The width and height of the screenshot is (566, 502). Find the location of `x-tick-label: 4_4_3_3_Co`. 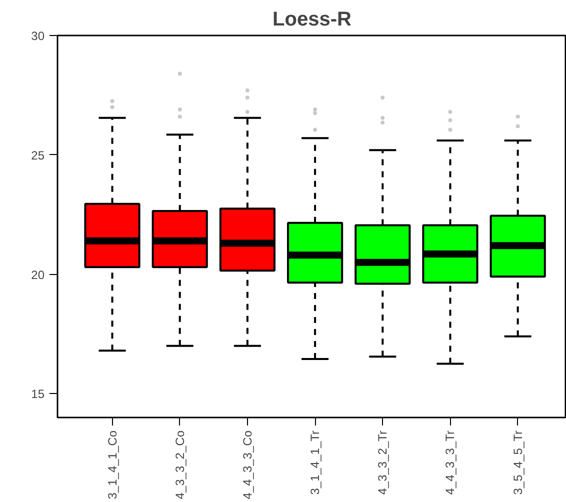

x-tick-label: 4_4_3_3_Co is located at coordinates (247, 465).